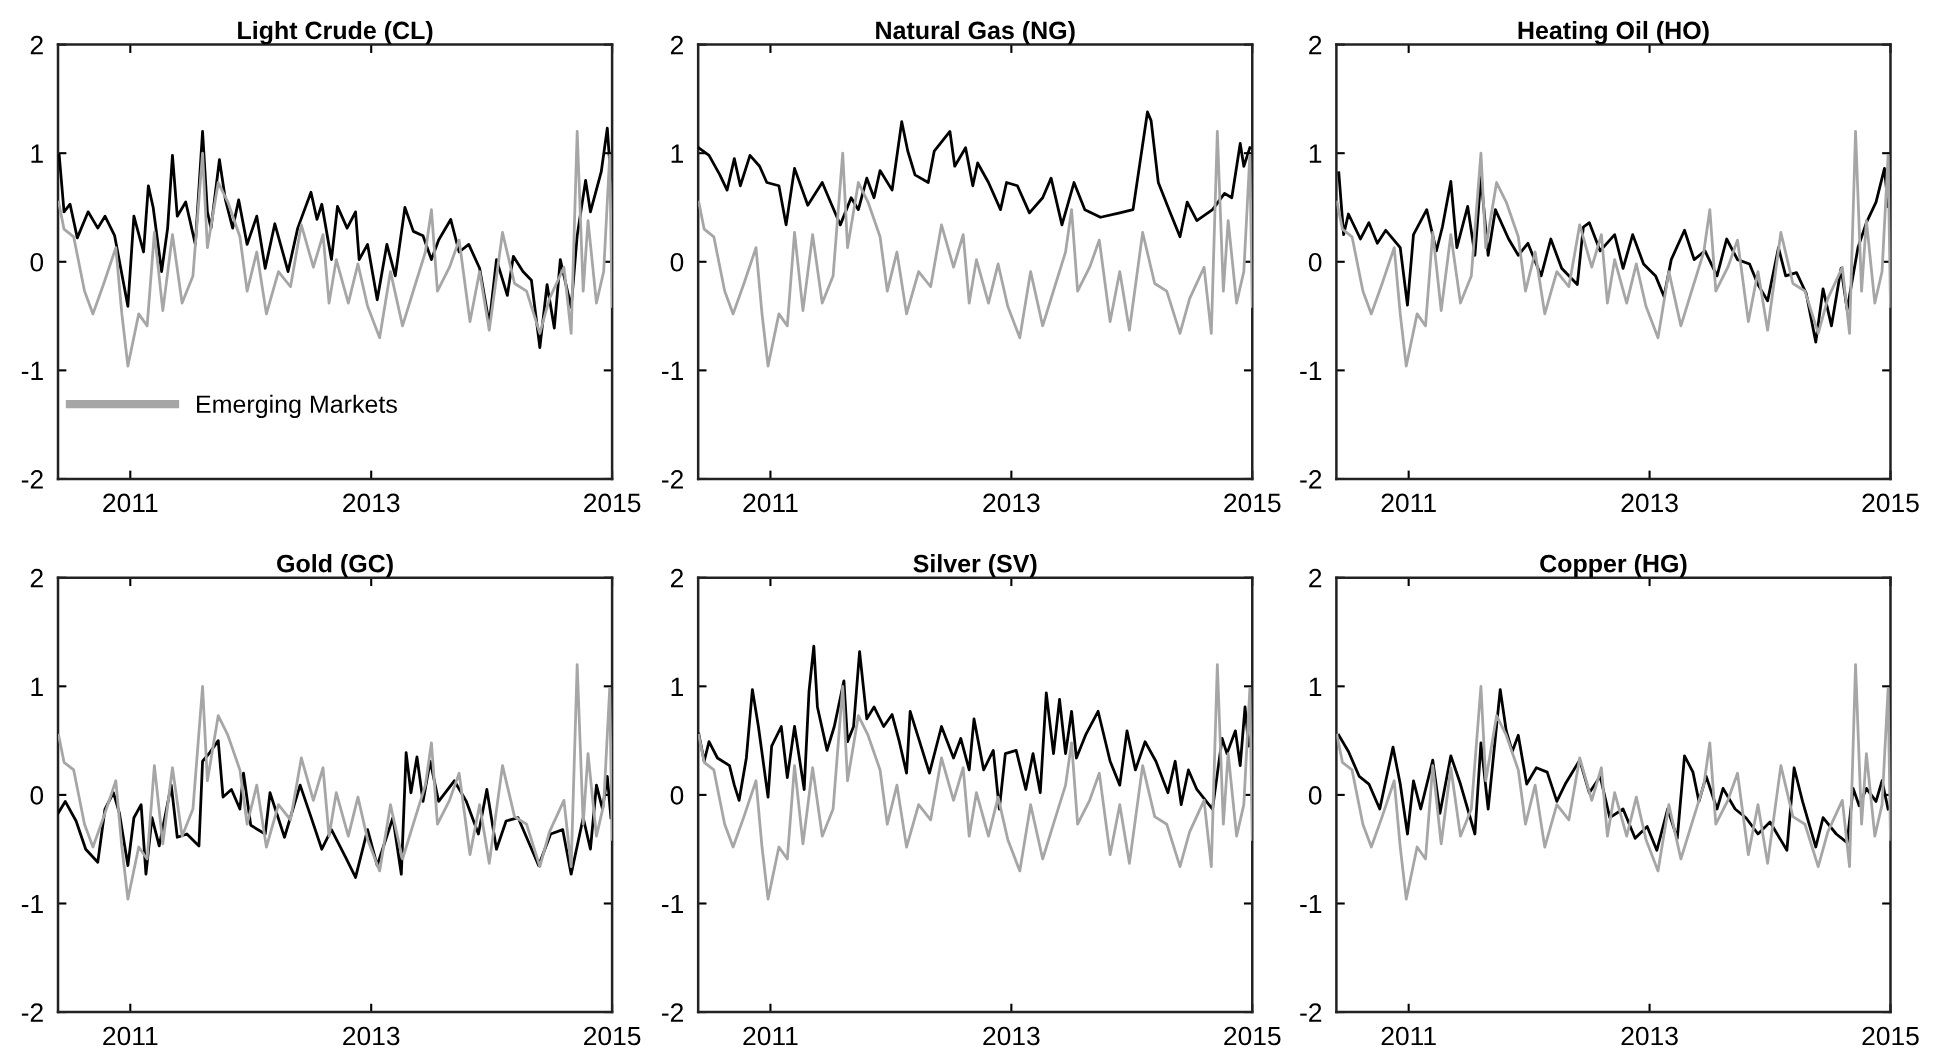 Image resolution: width=1934 pixels, height=1062 pixels. I want to click on chart-title: Copper (HG), so click(1613, 566).